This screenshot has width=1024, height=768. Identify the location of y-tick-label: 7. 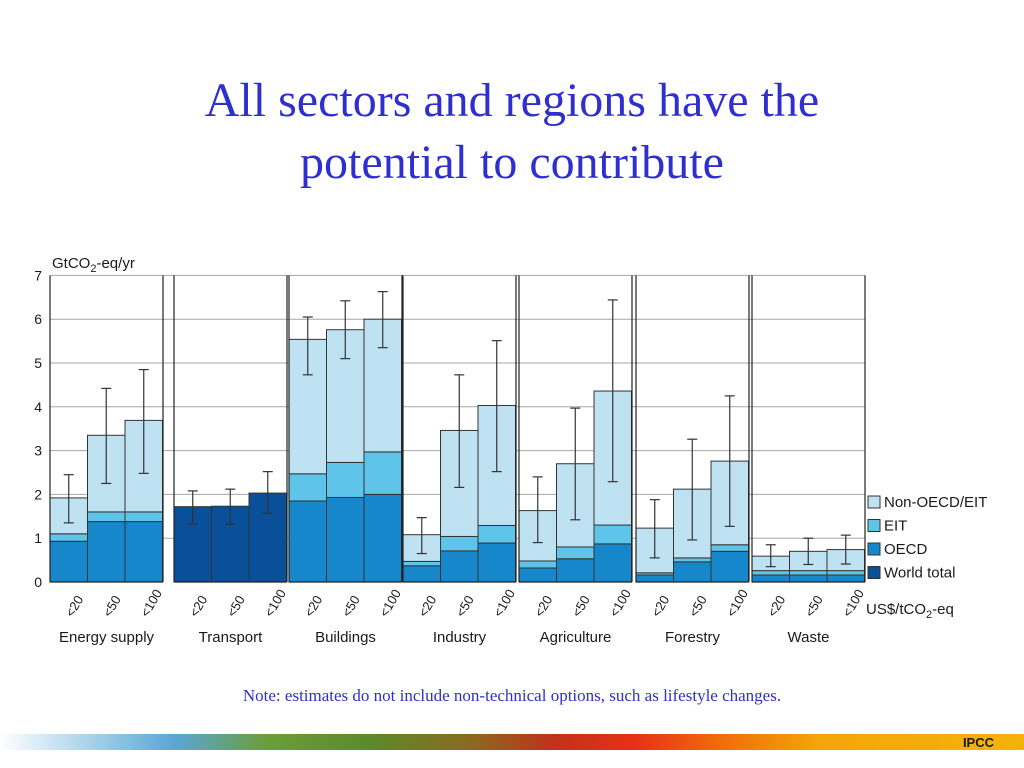
(38, 275).